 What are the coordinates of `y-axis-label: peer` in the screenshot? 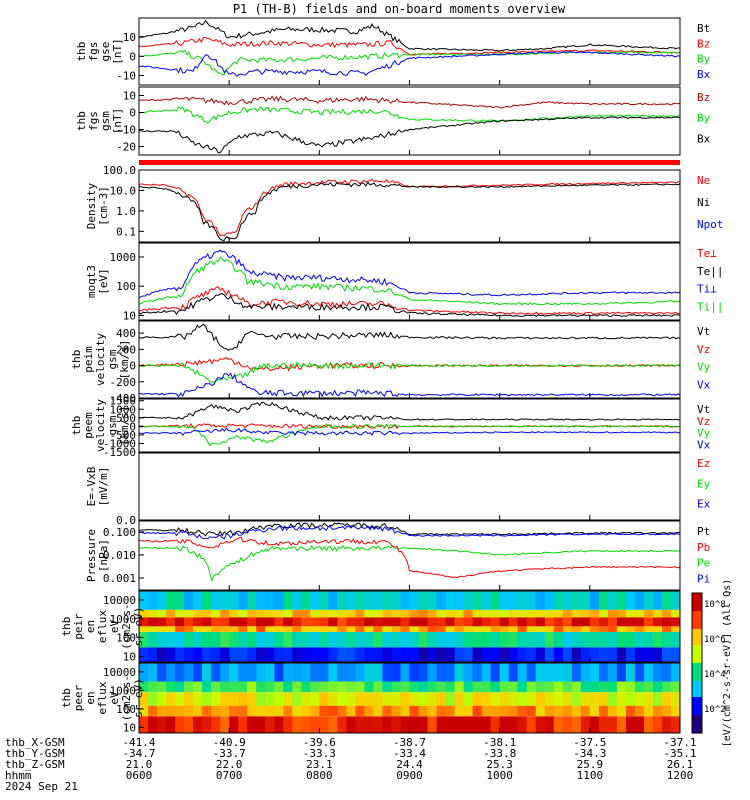 It's located at (78, 697).